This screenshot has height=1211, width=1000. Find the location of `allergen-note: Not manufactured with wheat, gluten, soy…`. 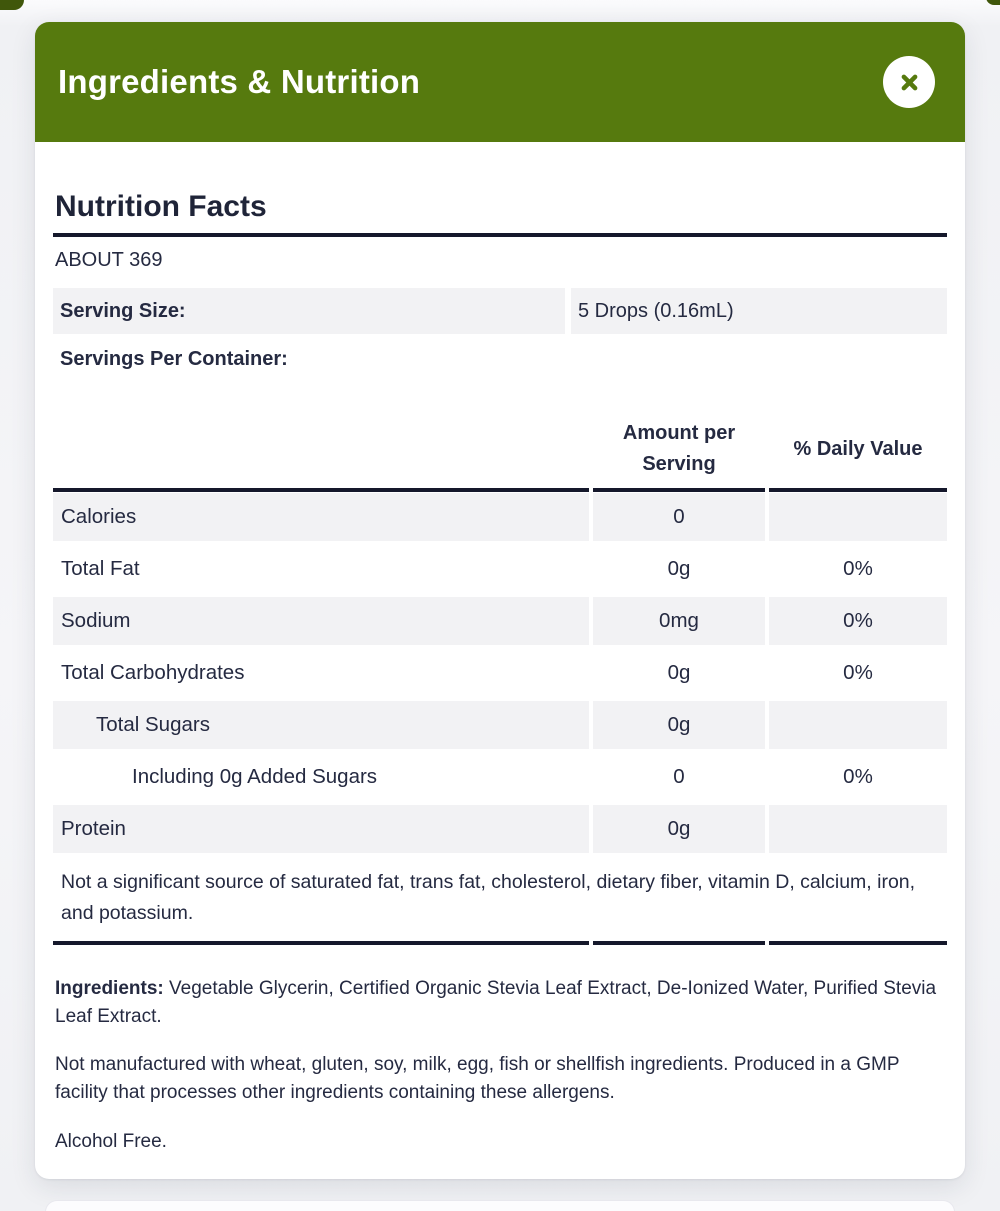

allergen-note: Not manufactured with wheat, gluten, soy… is located at coordinates (477, 1078).